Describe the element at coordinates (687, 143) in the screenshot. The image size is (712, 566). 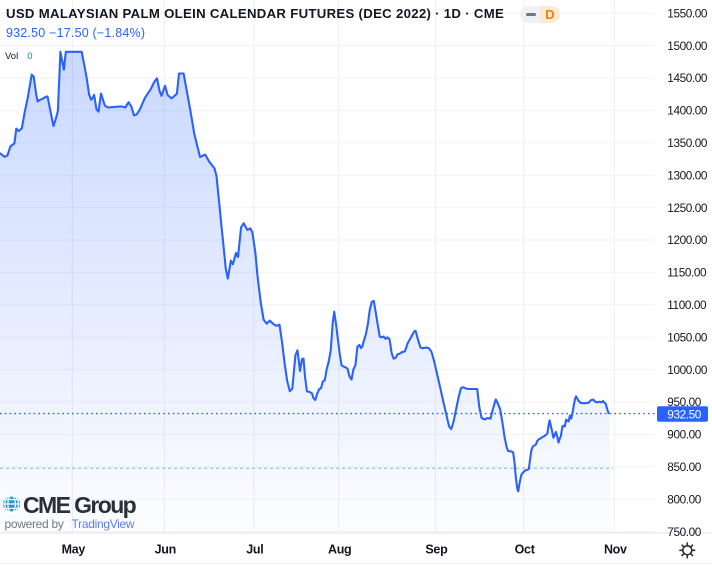
I see `svg-text: 1350.00` at that location.